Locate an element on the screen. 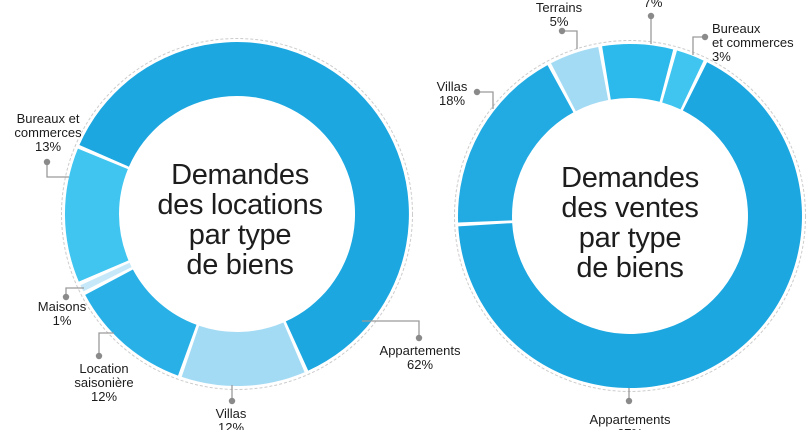 The image size is (807, 430). leader-dot-location-saisoniere is located at coordinates (99, 356).